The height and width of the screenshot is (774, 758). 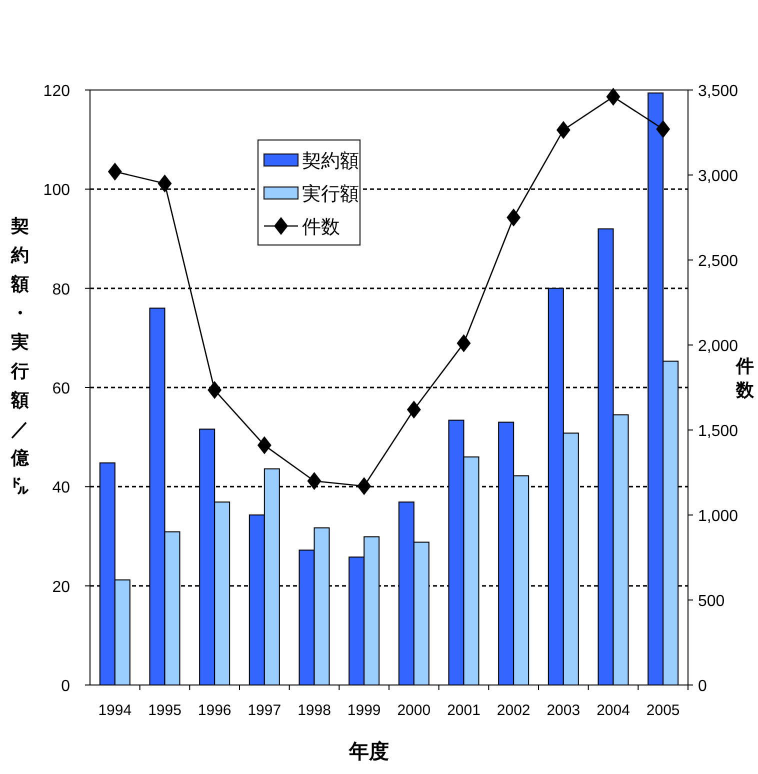 I want to click on y-tick-label: 100, so click(x=56, y=191).